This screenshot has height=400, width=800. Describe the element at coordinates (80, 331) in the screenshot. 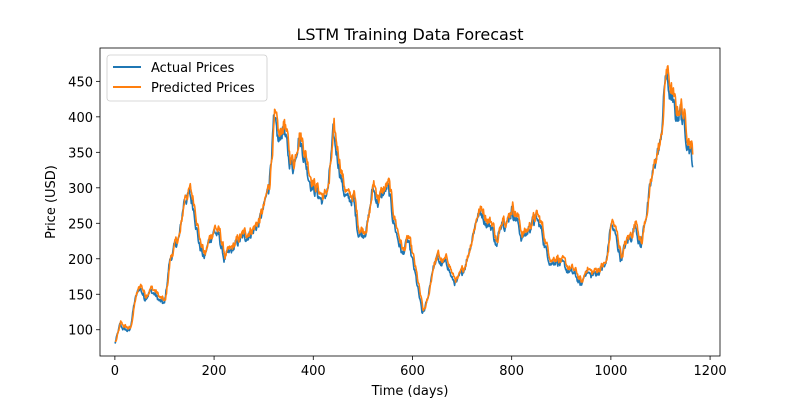

I see `y-tick-label: 100` at that location.